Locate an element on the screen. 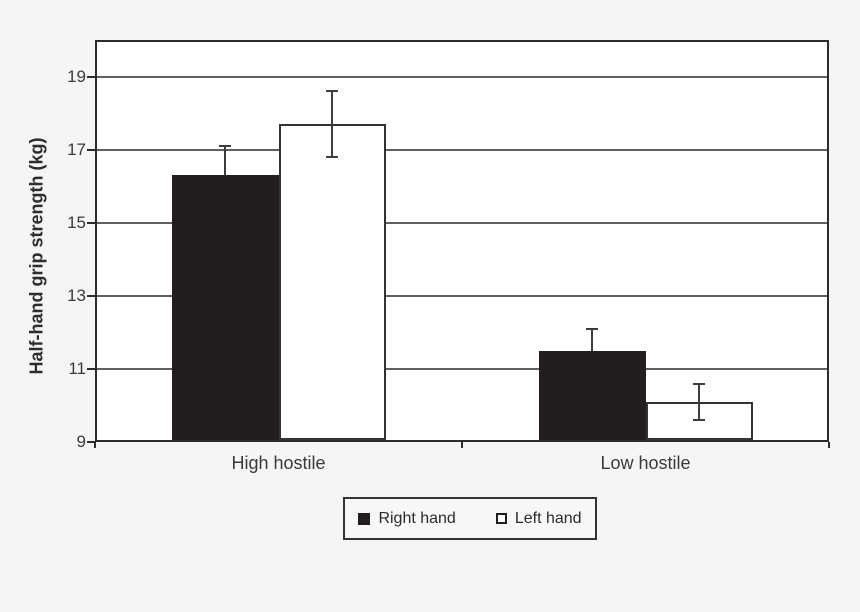 The width and height of the screenshot is (860, 612). legend-item-right-hand: Right hand is located at coordinates (407, 518).